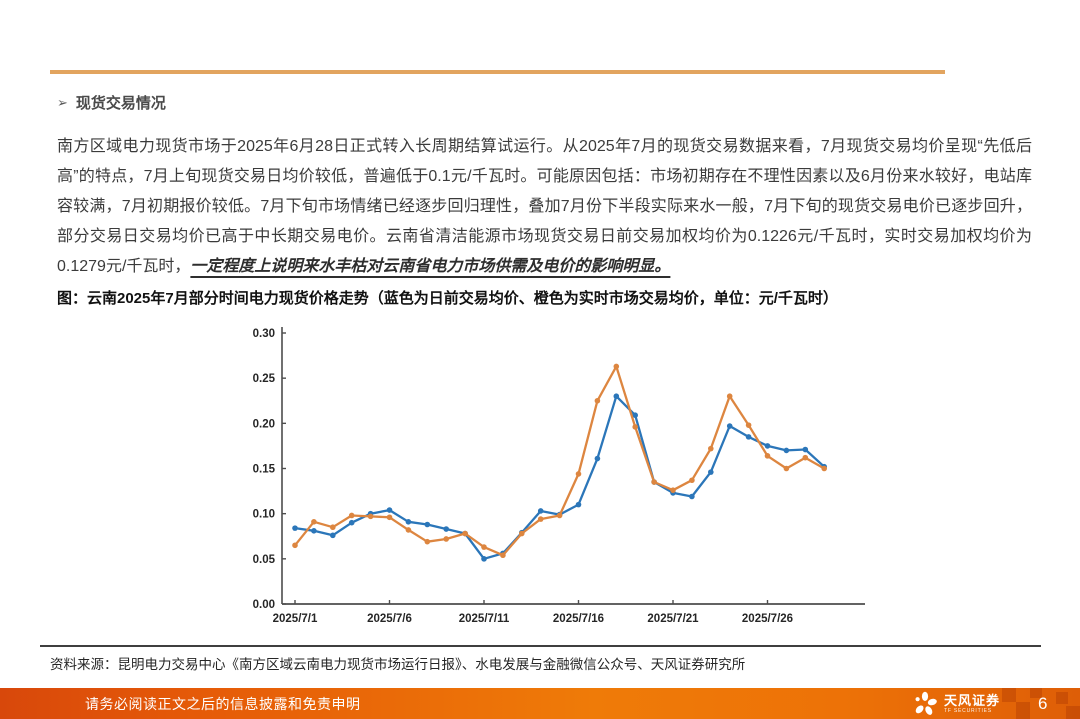 This screenshot has width=1080, height=719. I want to click on page-number: 6, so click(1043, 703).